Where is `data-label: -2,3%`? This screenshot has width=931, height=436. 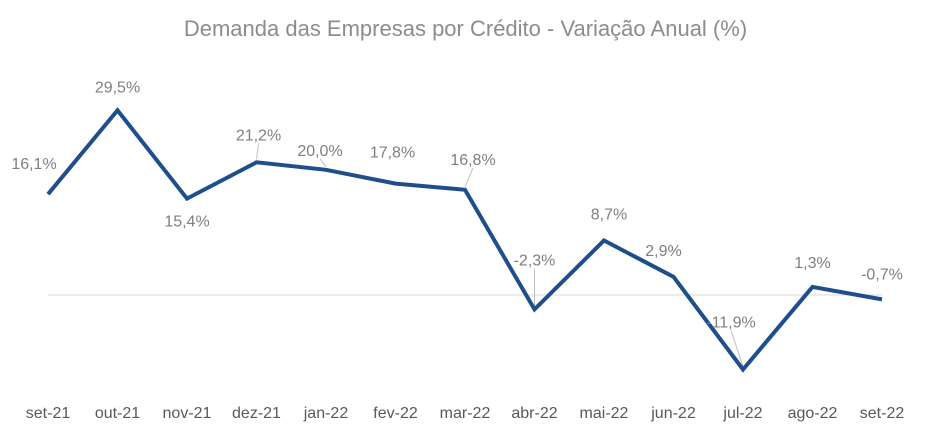
data-label: -2,3% is located at coordinates (535, 260).